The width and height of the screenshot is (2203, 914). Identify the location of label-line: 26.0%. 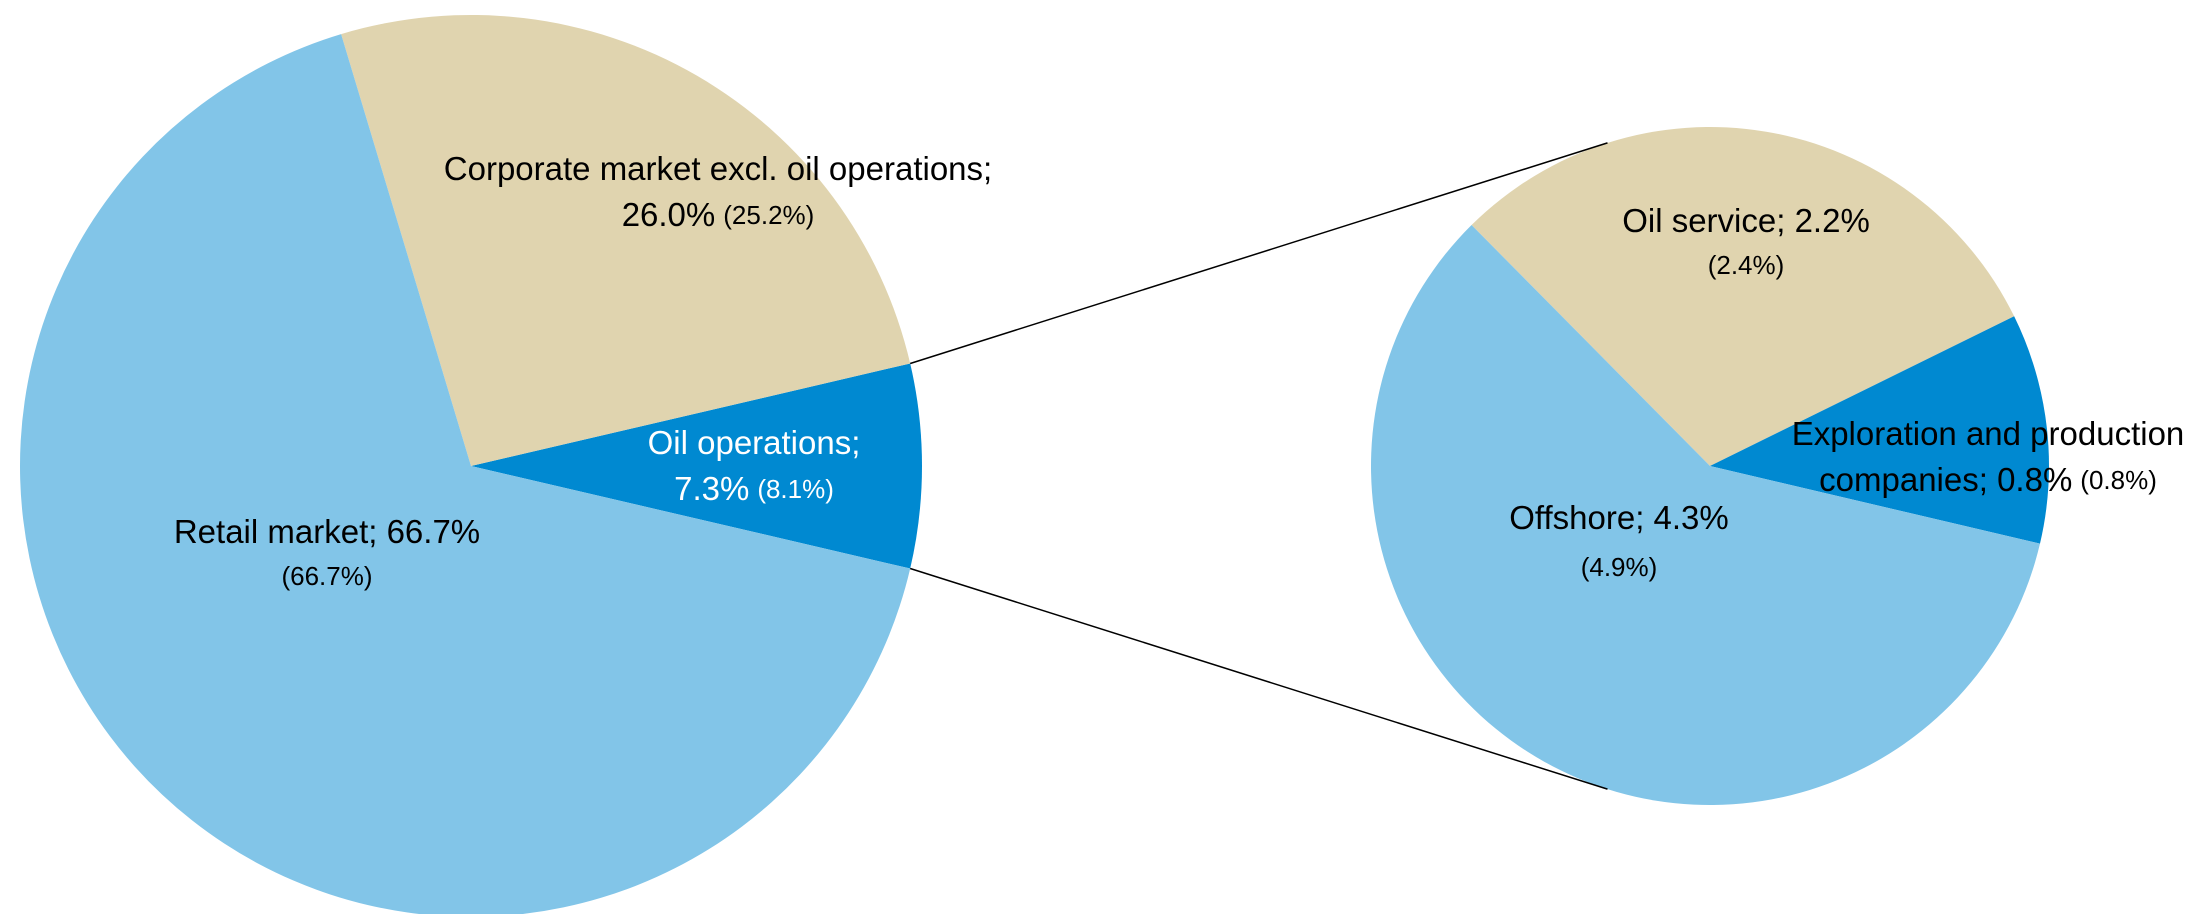
(669, 214).